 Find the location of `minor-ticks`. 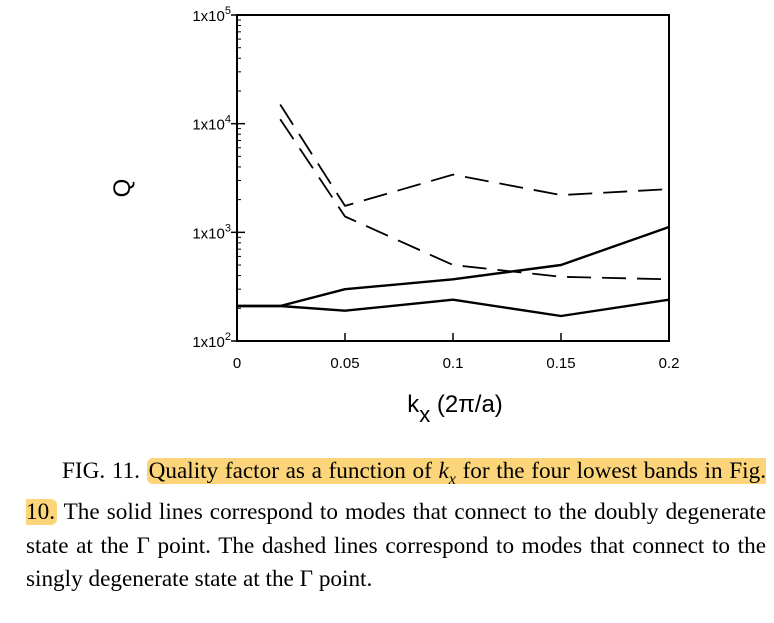

minor-ticks is located at coordinates (239, 164).